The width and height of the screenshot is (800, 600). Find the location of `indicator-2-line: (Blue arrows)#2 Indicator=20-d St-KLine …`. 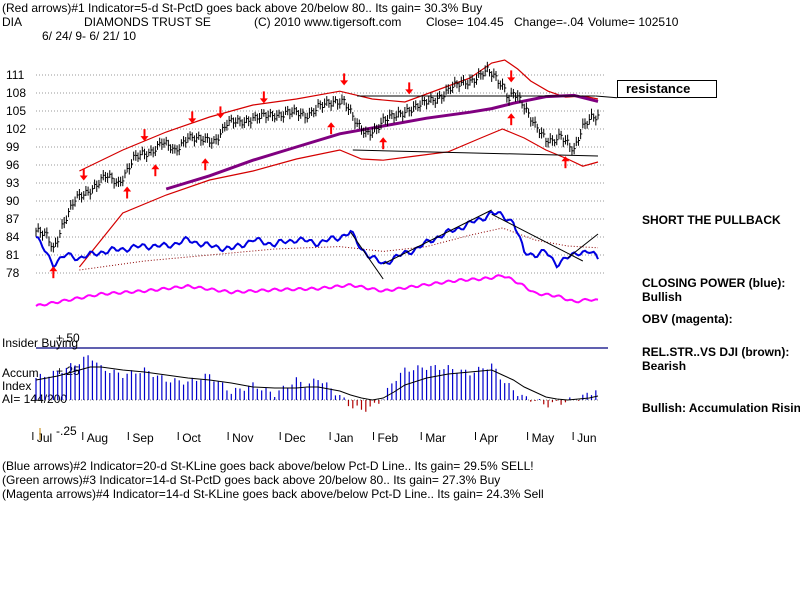

indicator-2-line: (Blue arrows)#2 Indicator=20-d St-KLine … is located at coordinates (268, 466).